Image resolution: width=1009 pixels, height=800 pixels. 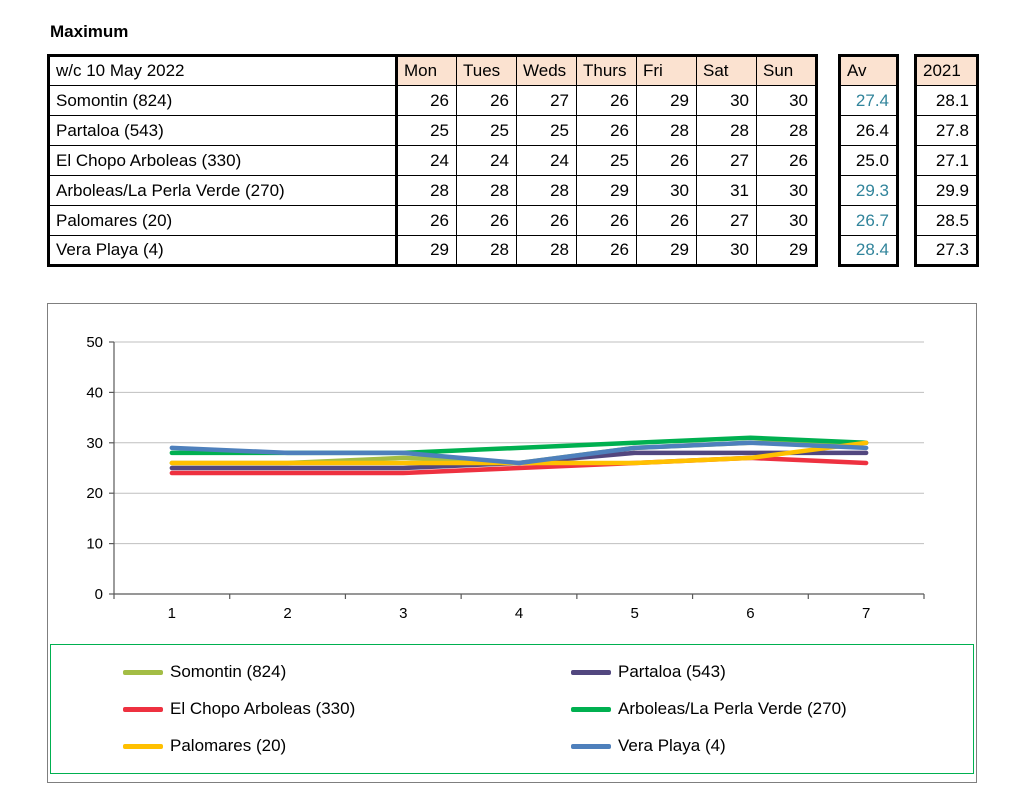 I want to click on x-axis-tick-label: 2, so click(x=287, y=613).